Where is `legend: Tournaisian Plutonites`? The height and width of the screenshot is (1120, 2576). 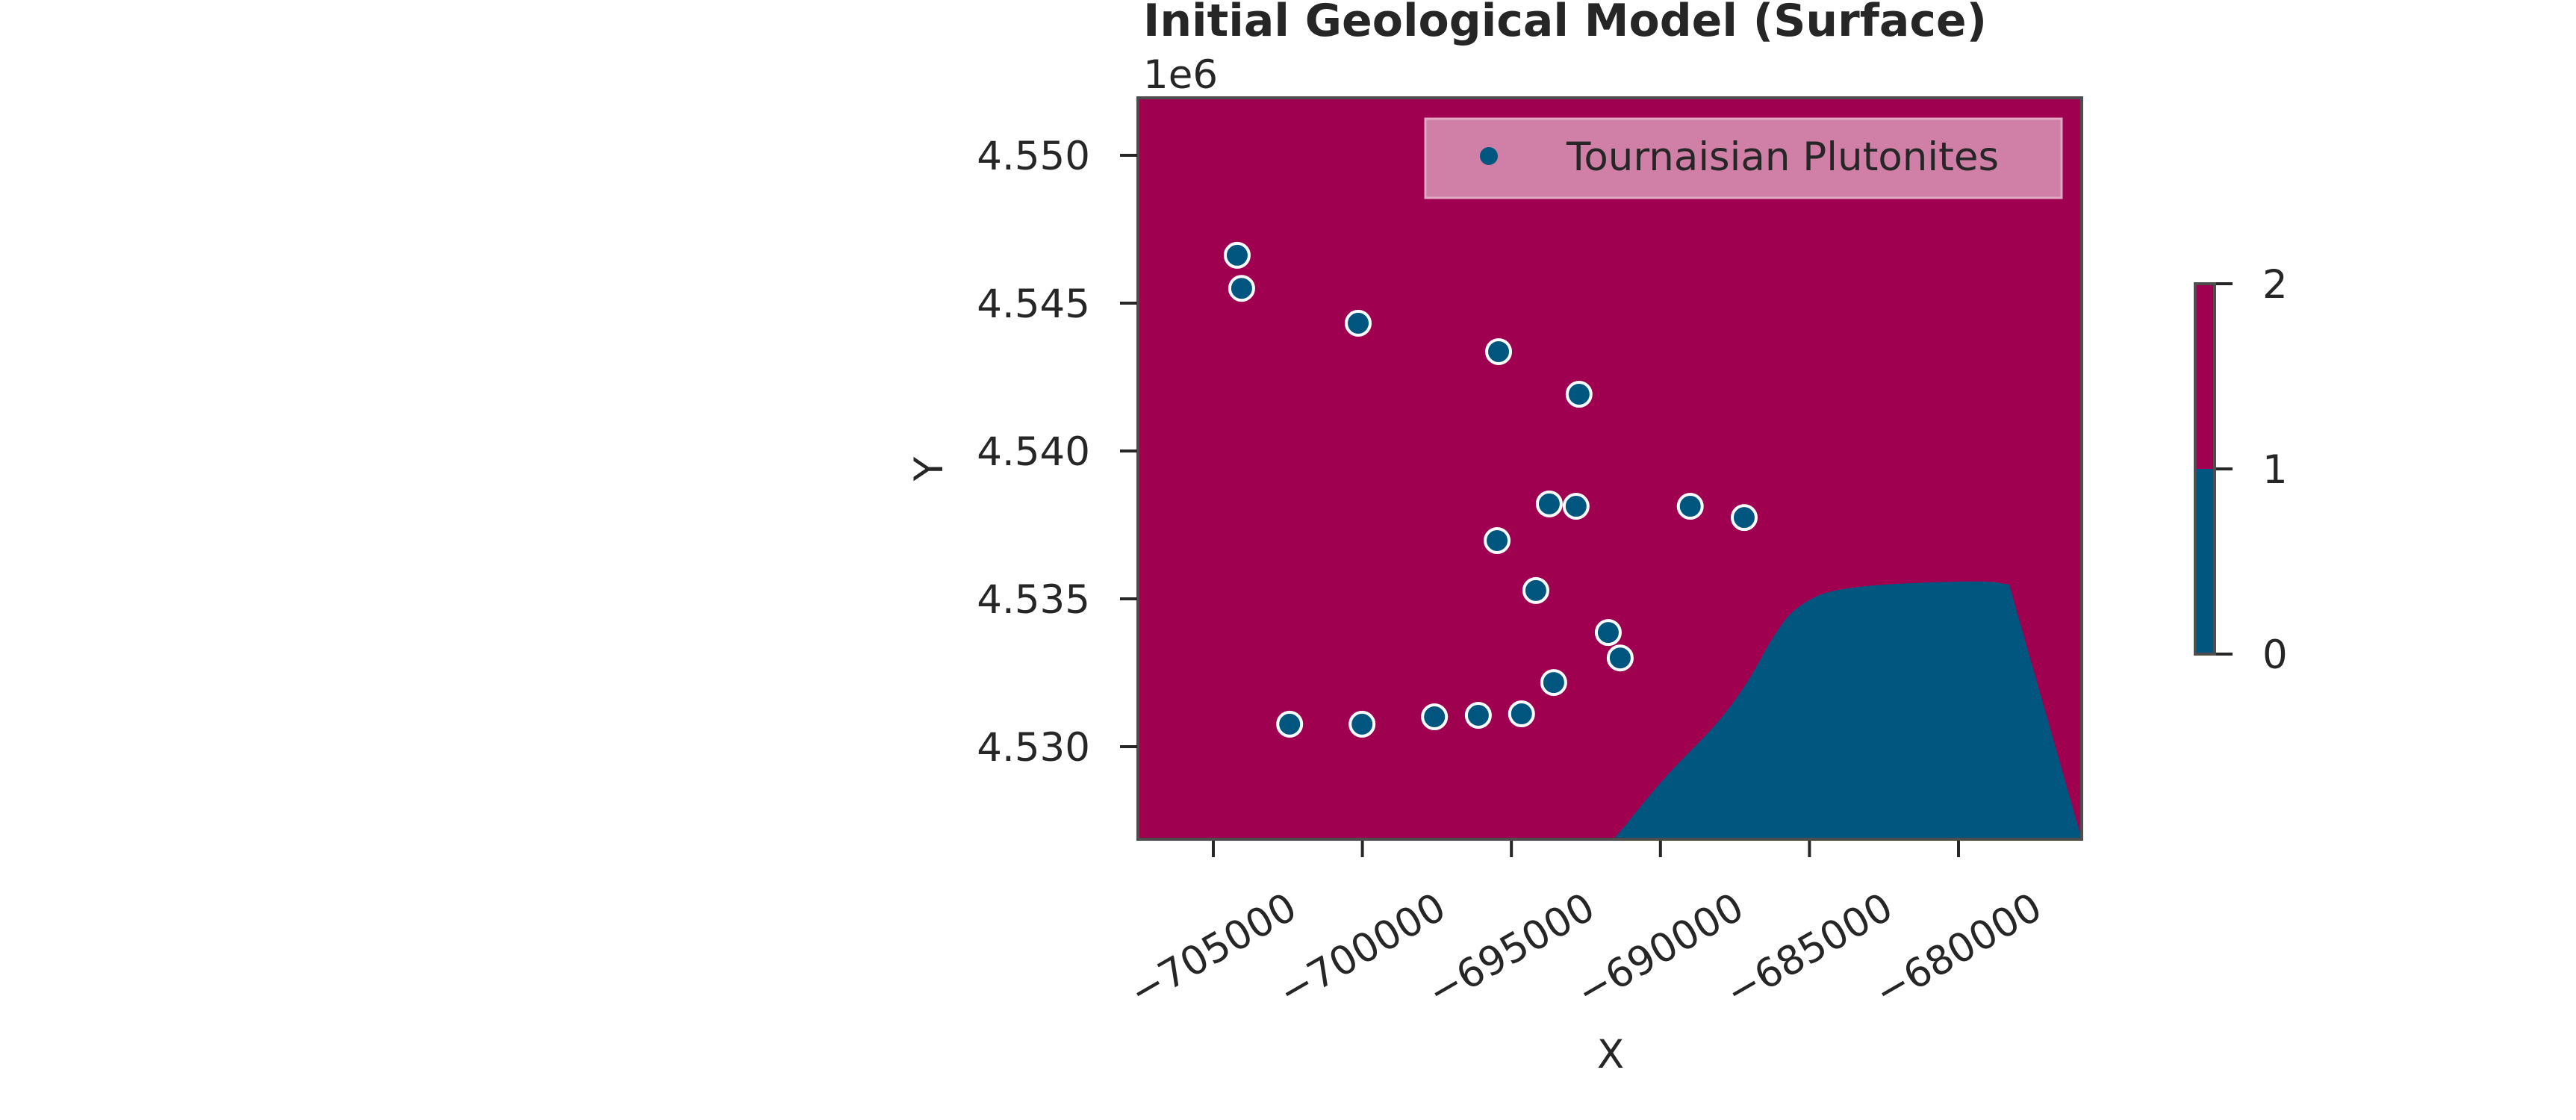 legend: Tournaisian Plutonites is located at coordinates (1743, 158).